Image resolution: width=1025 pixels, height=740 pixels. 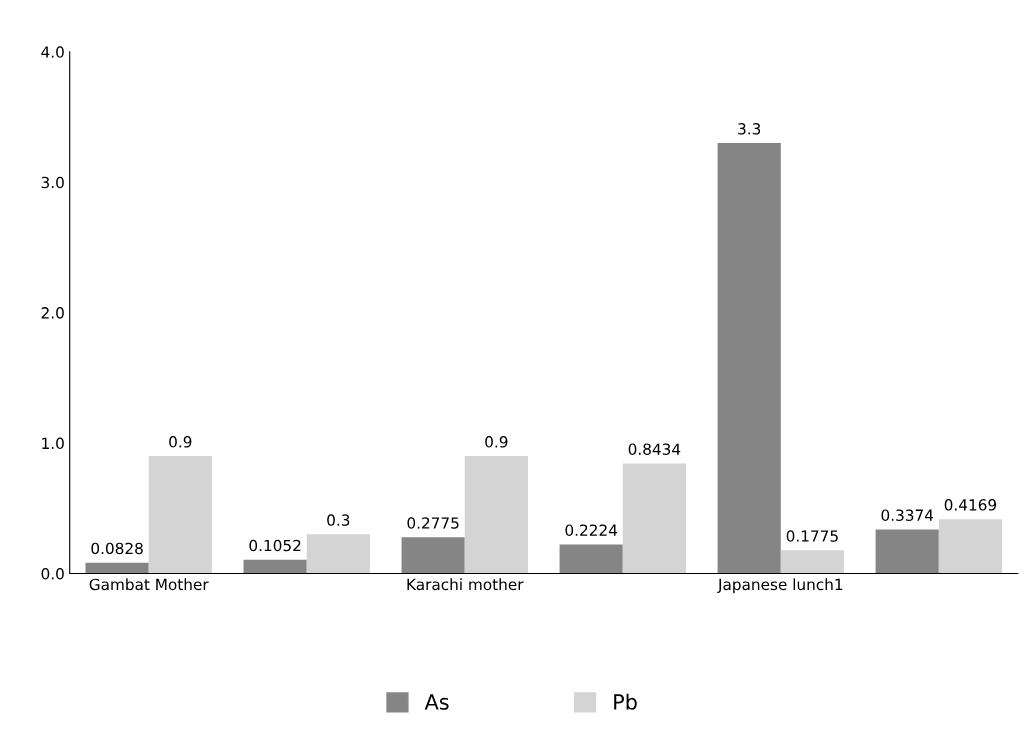 I want to click on data-label: 0.0828, so click(x=117, y=548).